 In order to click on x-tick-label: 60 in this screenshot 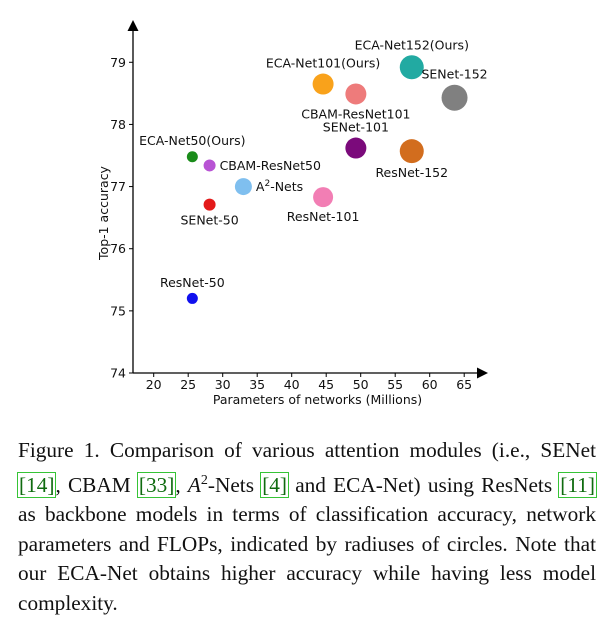, I will do `click(430, 384)`.